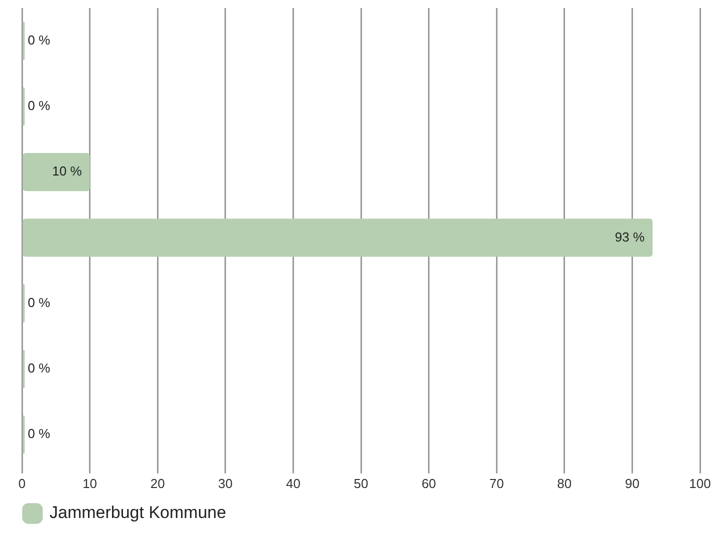 This screenshot has width=728, height=540. Describe the element at coordinates (293, 483) in the screenshot. I see `x-tick-label: 40` at that location.